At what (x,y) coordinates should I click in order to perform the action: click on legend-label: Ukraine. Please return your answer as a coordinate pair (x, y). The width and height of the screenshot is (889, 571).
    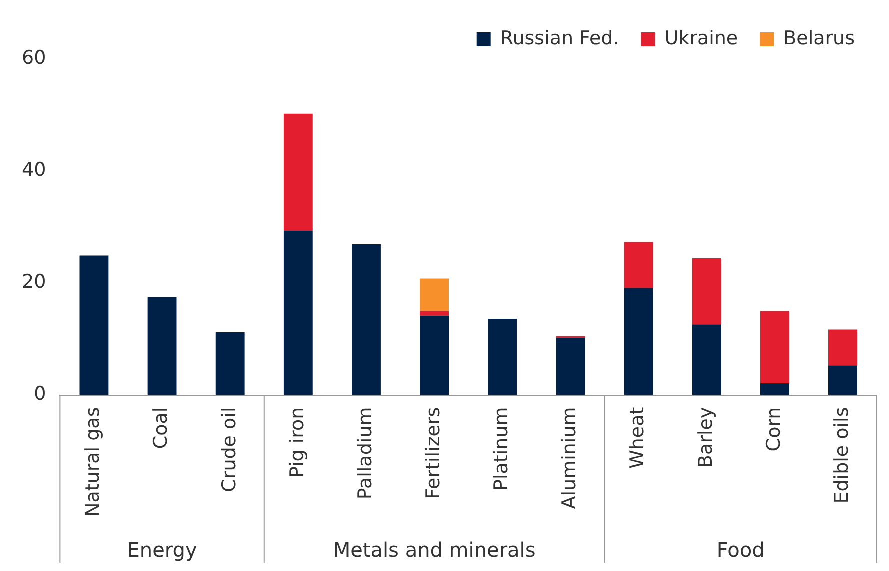
    Looking at the image, I should click on (701, 38).